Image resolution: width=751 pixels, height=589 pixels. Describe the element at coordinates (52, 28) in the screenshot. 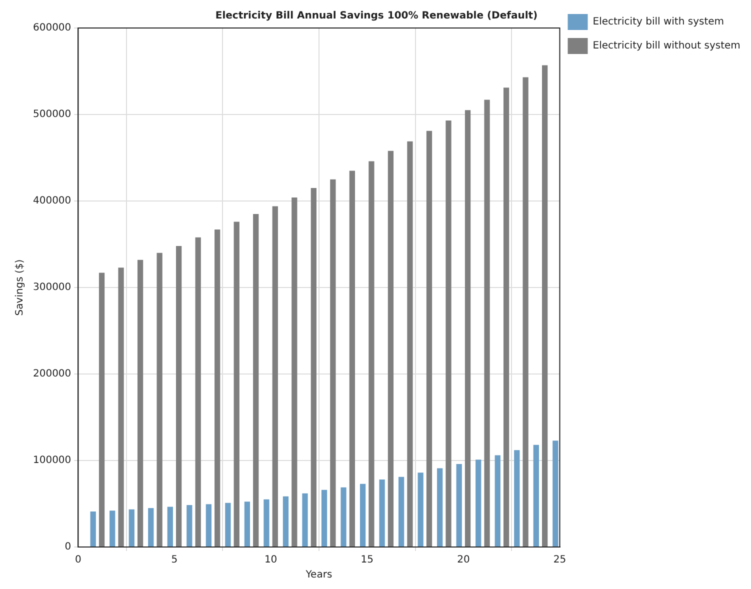

I see `y-tick-label: 600000` at that location.